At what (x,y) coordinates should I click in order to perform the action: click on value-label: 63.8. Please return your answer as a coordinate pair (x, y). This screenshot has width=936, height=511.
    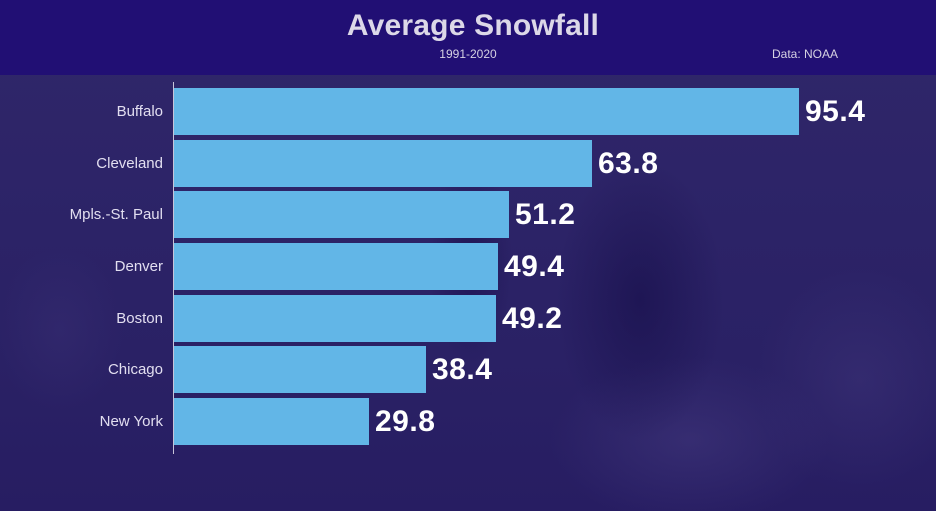
    Looking at the image, I should click on (628, 163).